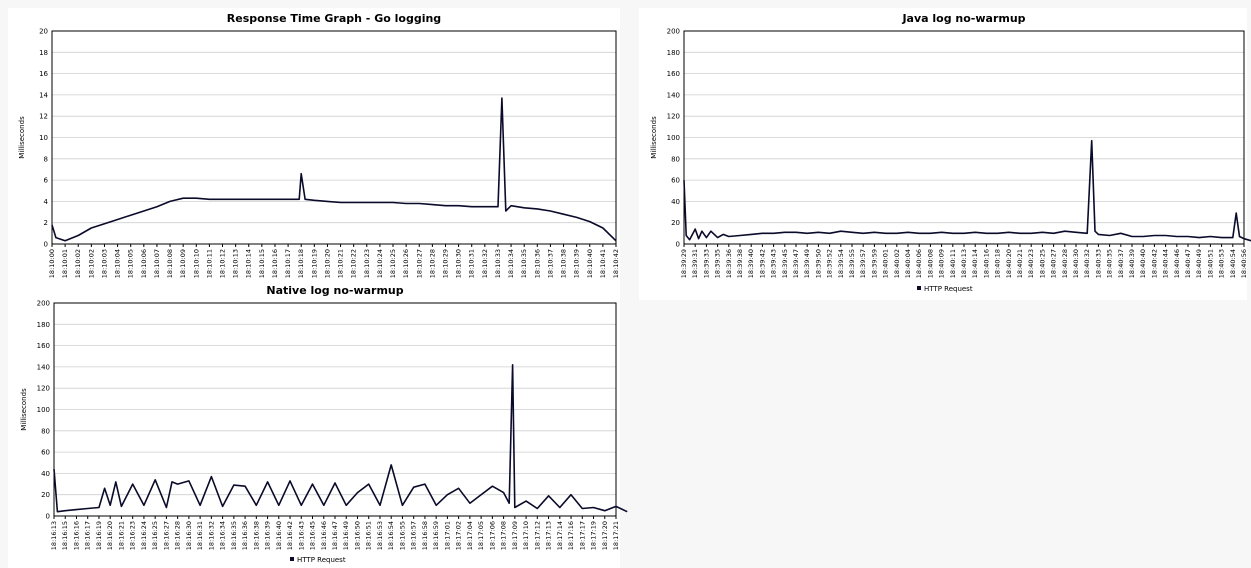  I want to click on go-x-tick-label: 18:10:01, so click(65, 263).